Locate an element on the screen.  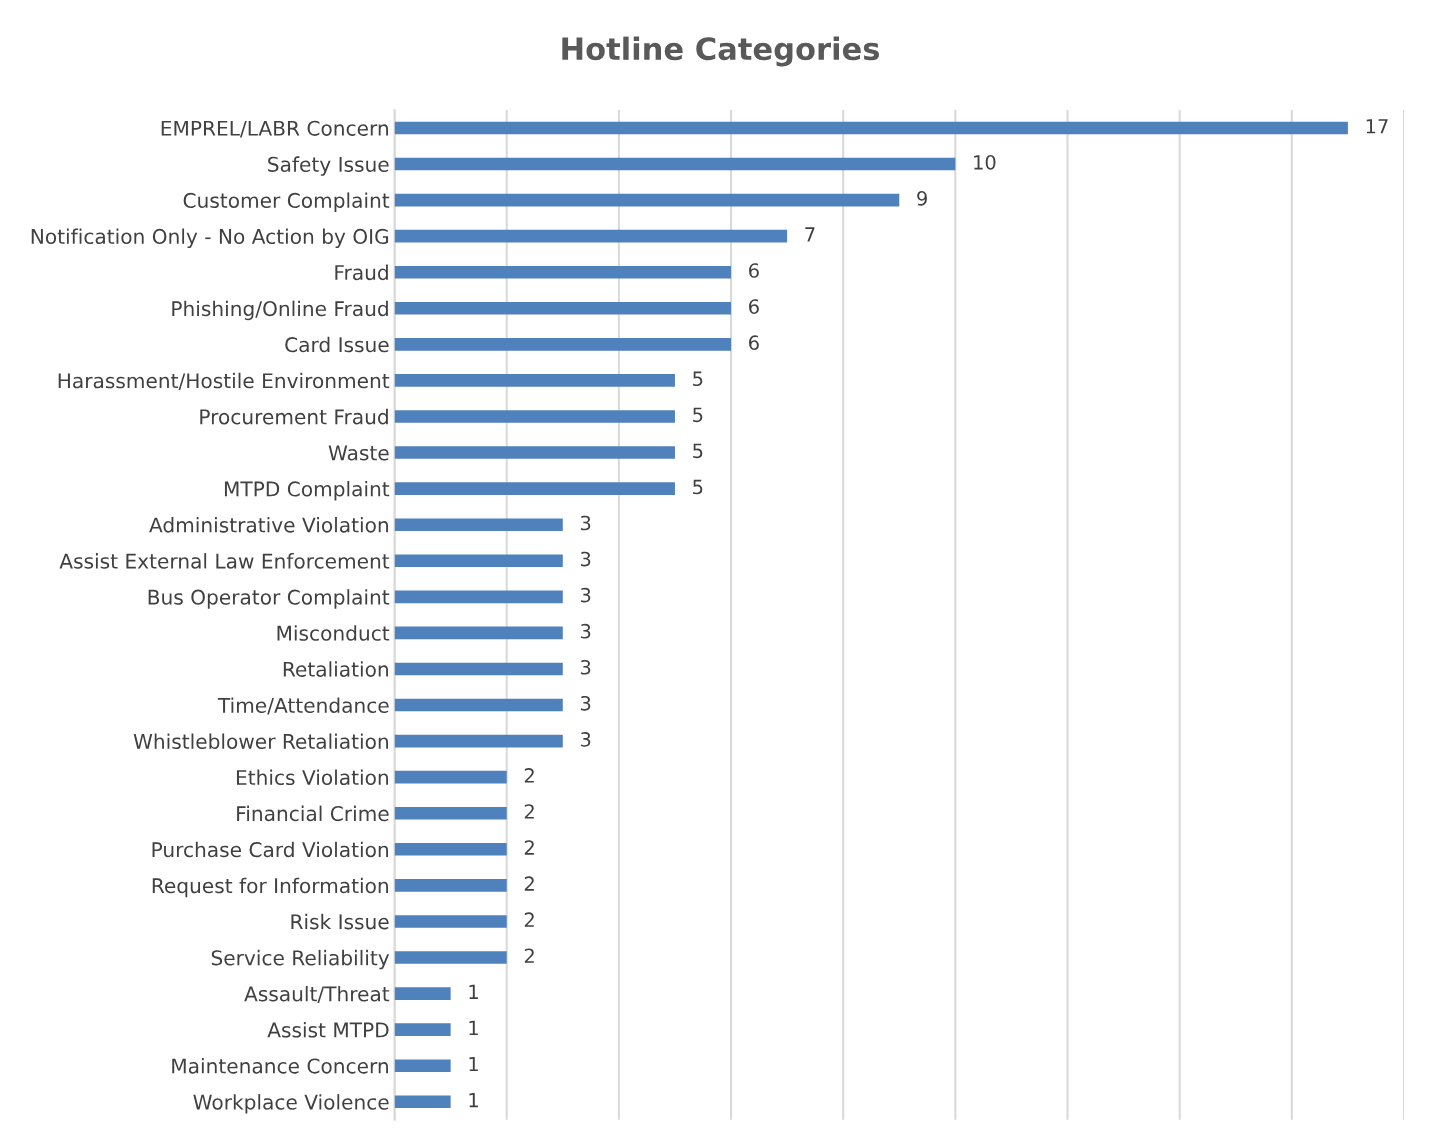
y-tick-label: EMPREL/LABR Concern is located at coordinates (274, 129).